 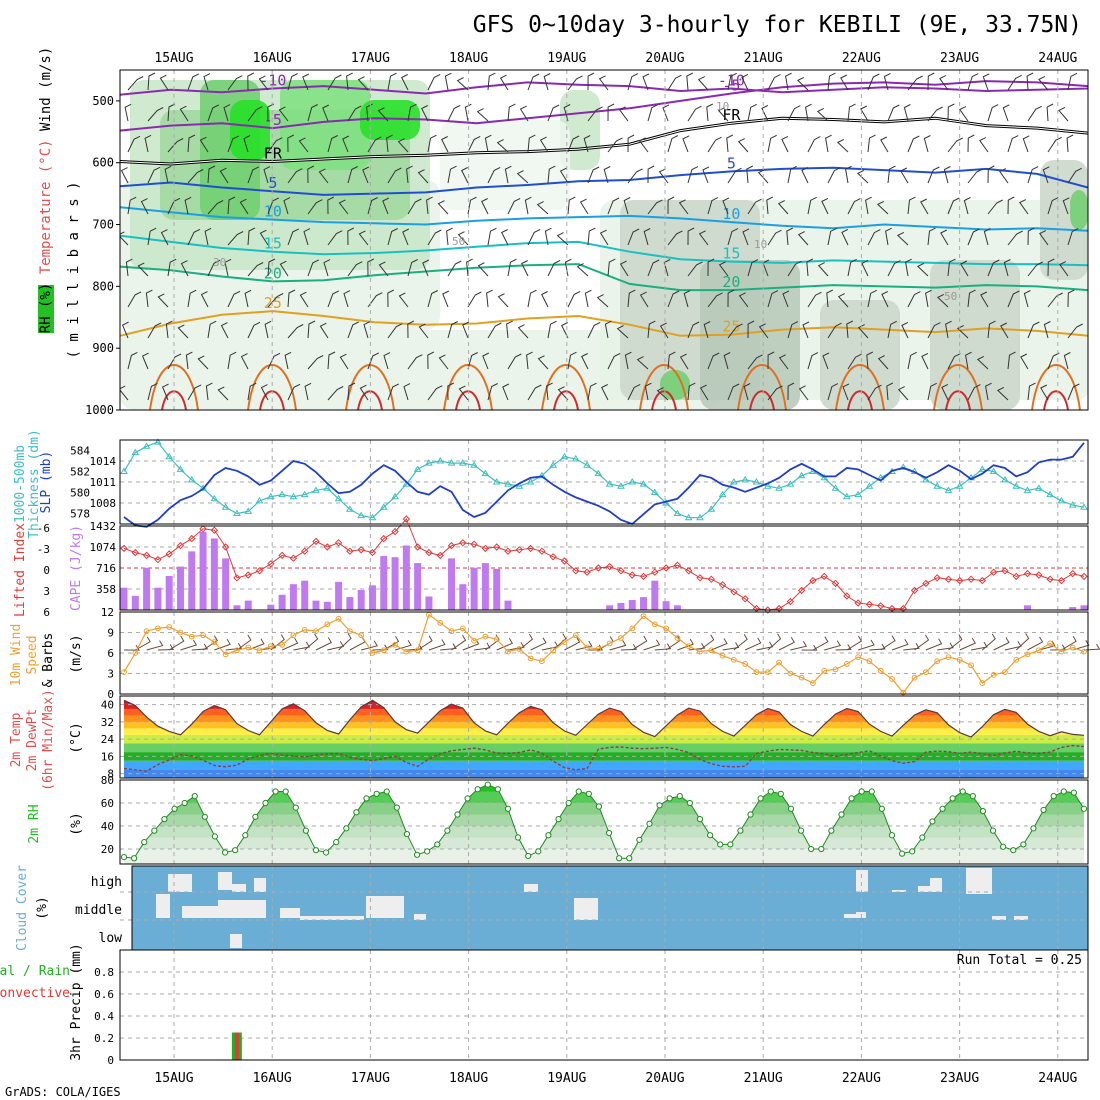 What do you see at coordinates (16, 739) in the screenshot?
I see `temp-label: 2m Temp` at bounding box center [16, 739].